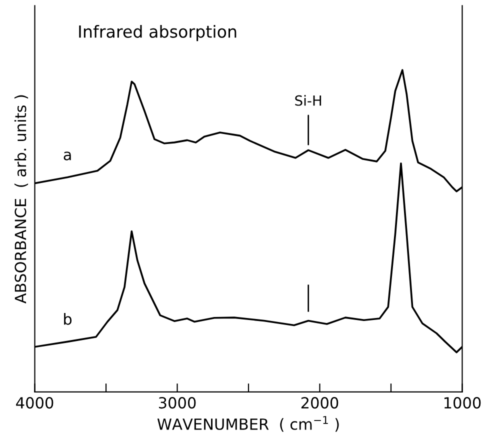 This screenshot has width=483, height=434. Describe the element at coordinates (68, 319) in the screenshot. I see `series-label: b` at that location.